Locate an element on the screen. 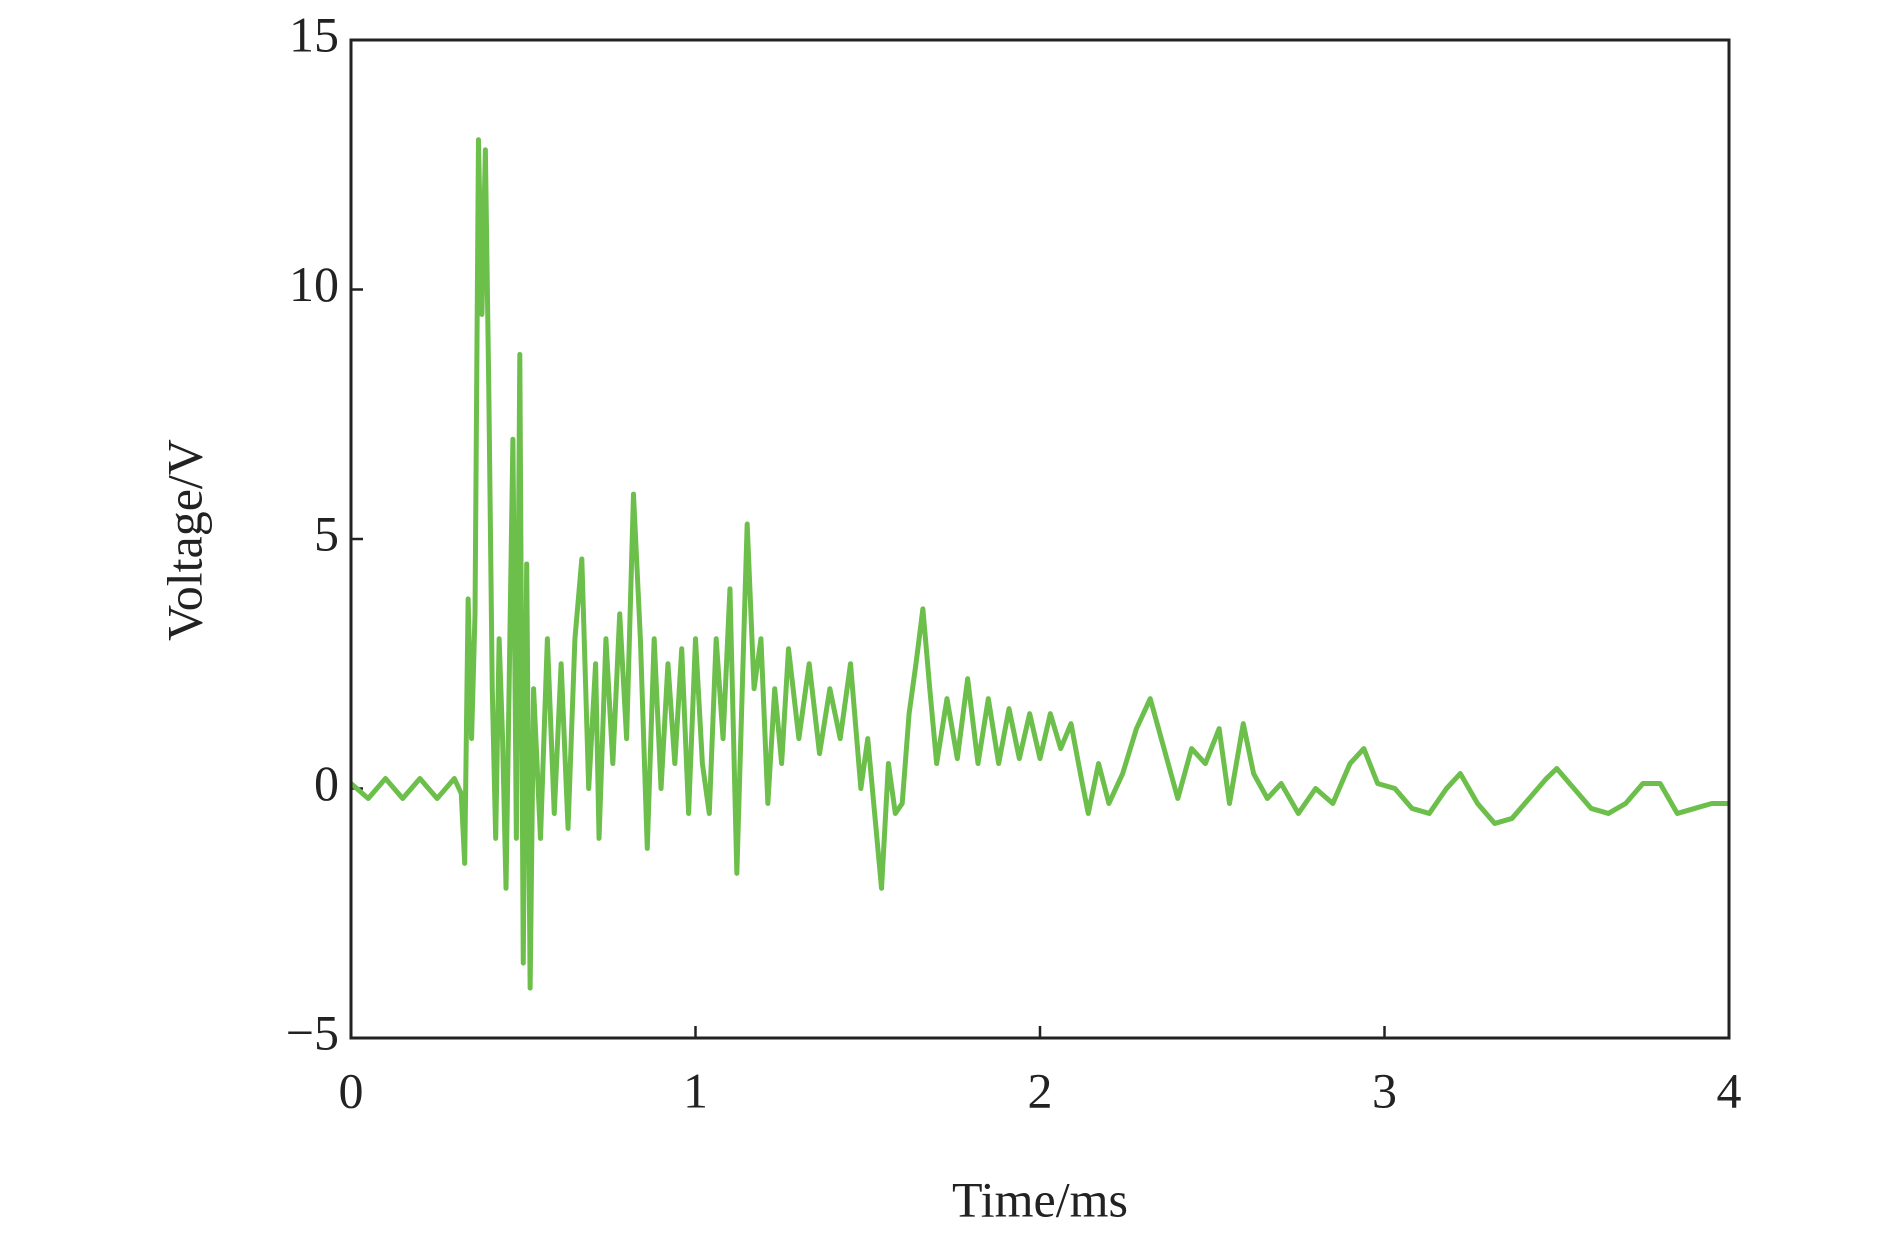 The height and width of the screenshot is (1240, 1890). y-tick-label: 5 is located at coordinates (326, 533).